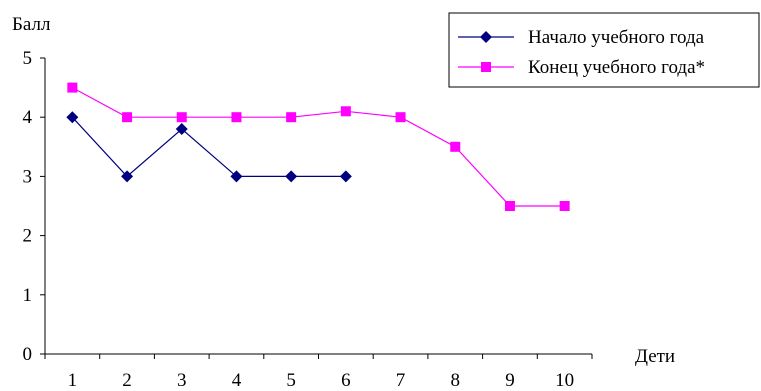  Describe the element at coordinates (28, 58) in the screenshot. I see `y-tick-label: 5` at that location.